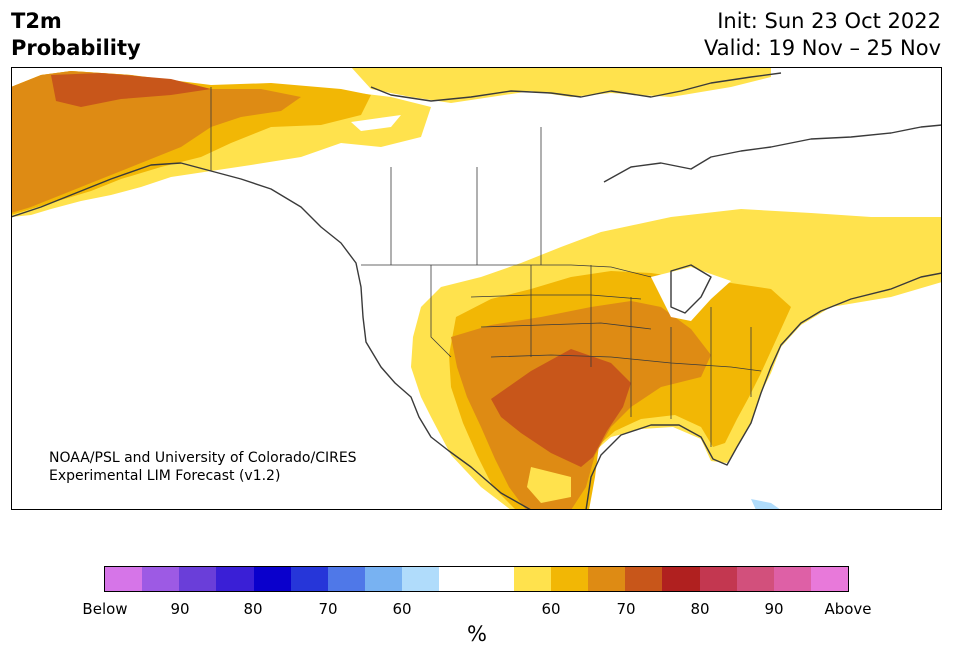 The width and height of the screenshot is (953, 659). What do you see at coordinates (165, 476) in the screenshot?
I see `credit-line-2: Experimental LIM Forecast (v1.2)` at bounding box center [165, 476].